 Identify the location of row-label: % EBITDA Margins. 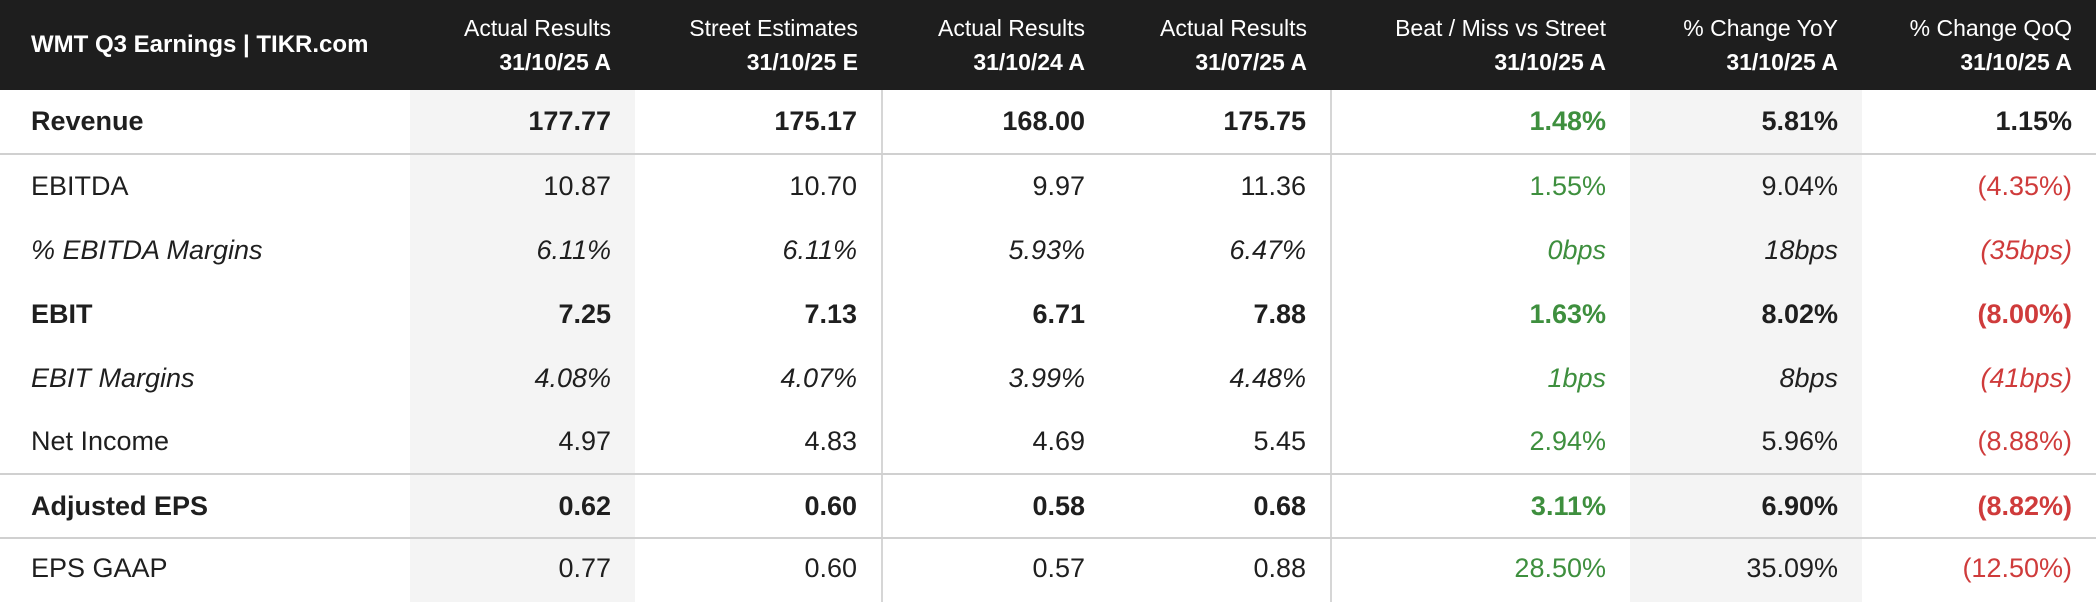
(147, 249).